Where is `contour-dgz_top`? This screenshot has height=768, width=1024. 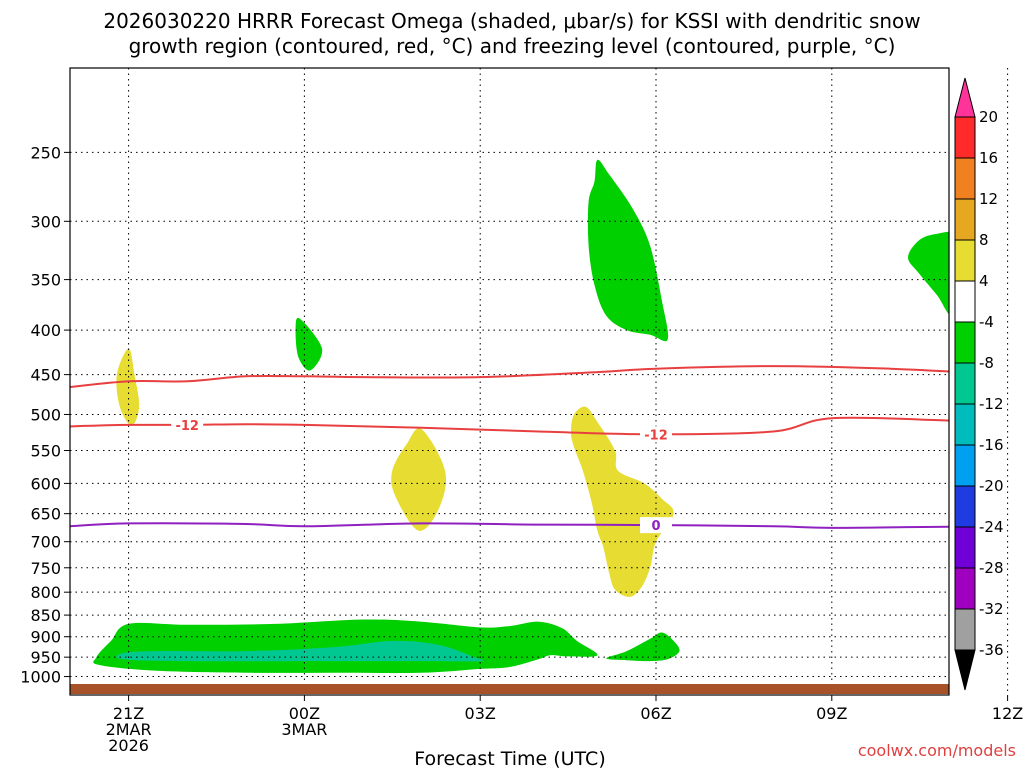 contour-dgz_top is located at coordinates (509, 376).